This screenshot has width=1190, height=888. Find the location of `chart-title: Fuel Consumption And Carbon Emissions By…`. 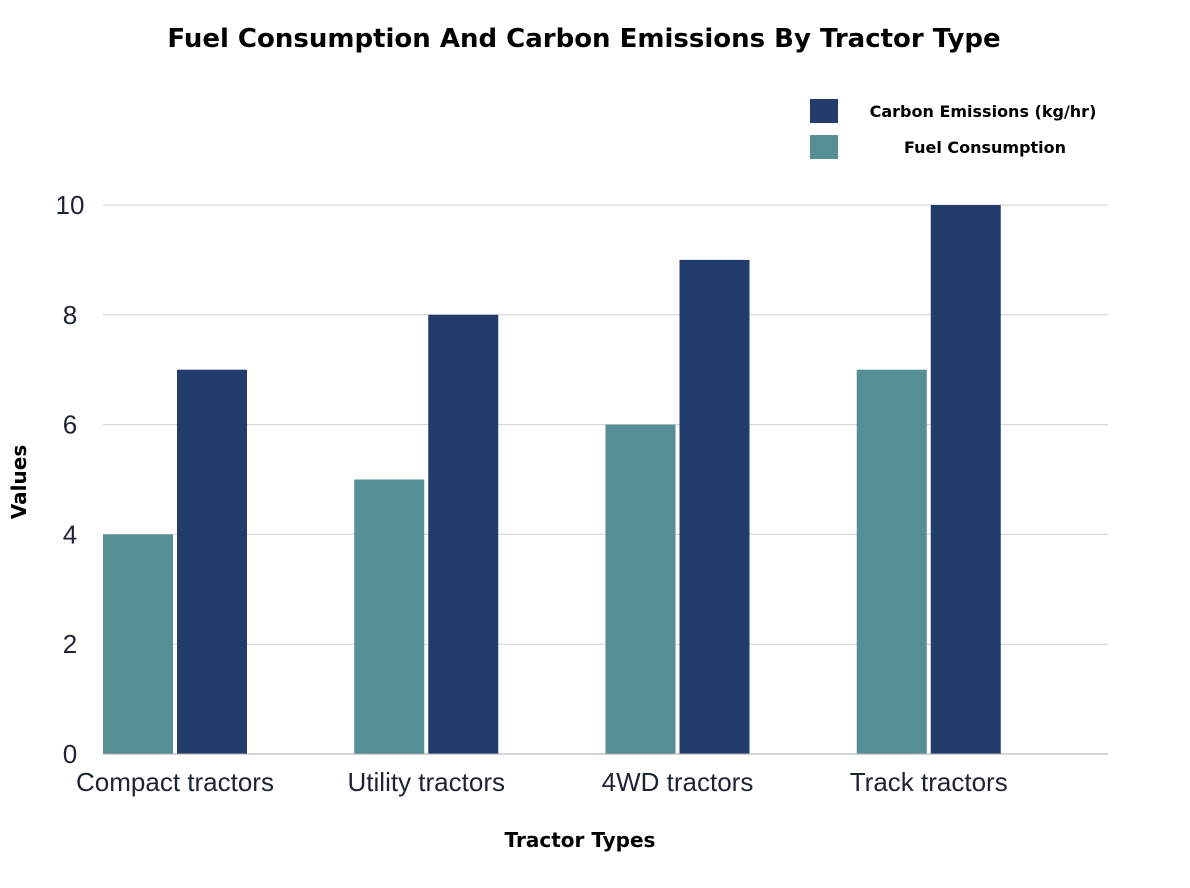

chart-title: Fuel Consumption And Carbon Emissions By… is located at coordinates (583, 39).